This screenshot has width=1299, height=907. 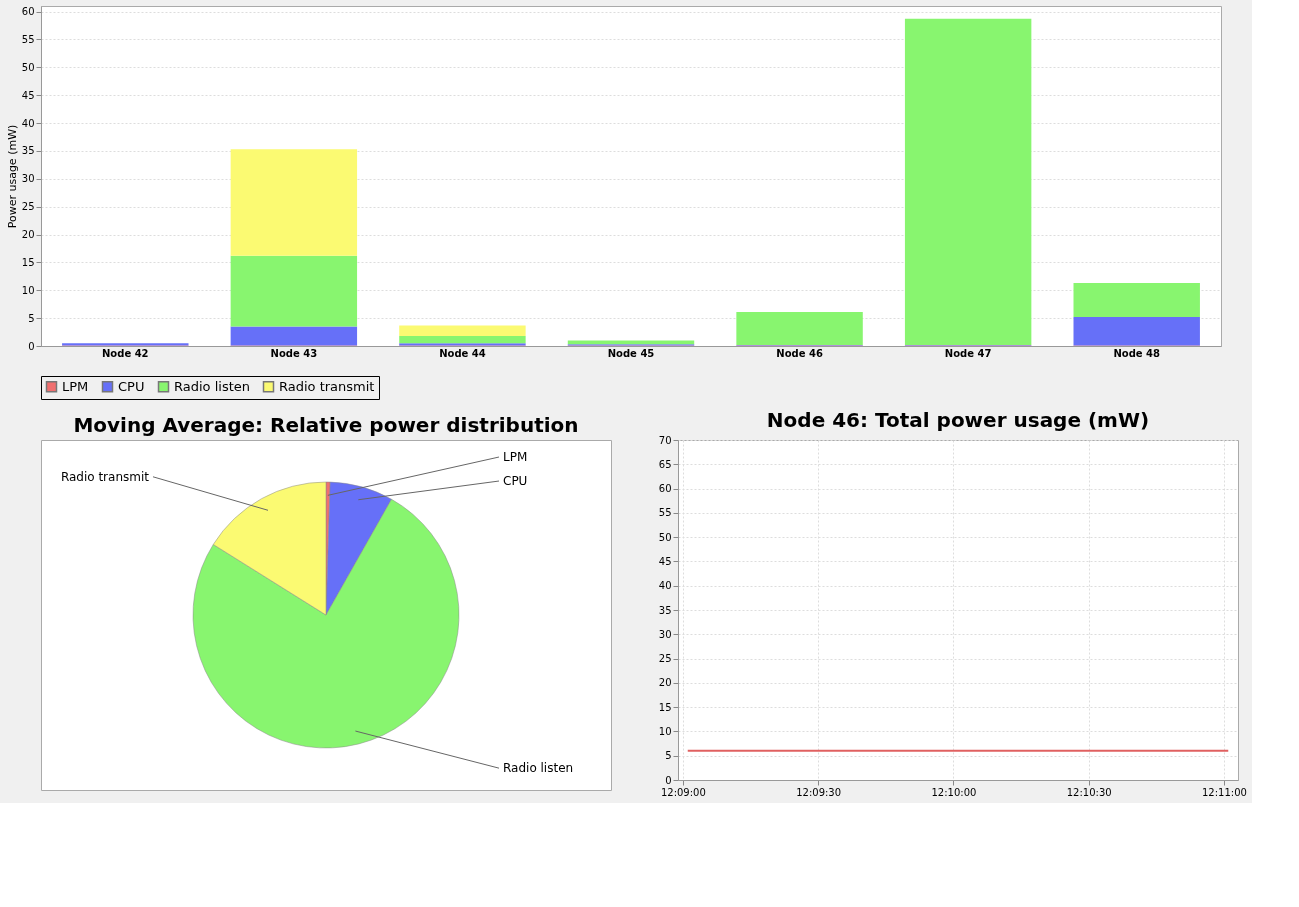 What do you see at coordinates (799, 353) in the screenshot?
I see `x-tick-label: Node 46` at bounding box center [799, 353].